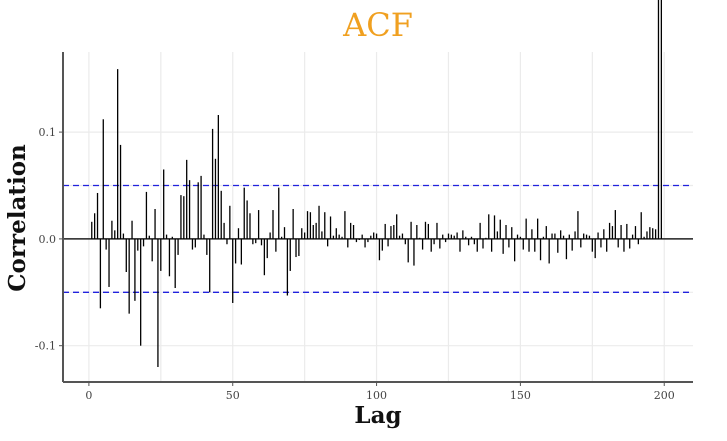  I want to click on x-tick-label: 200, so click(664, 395).